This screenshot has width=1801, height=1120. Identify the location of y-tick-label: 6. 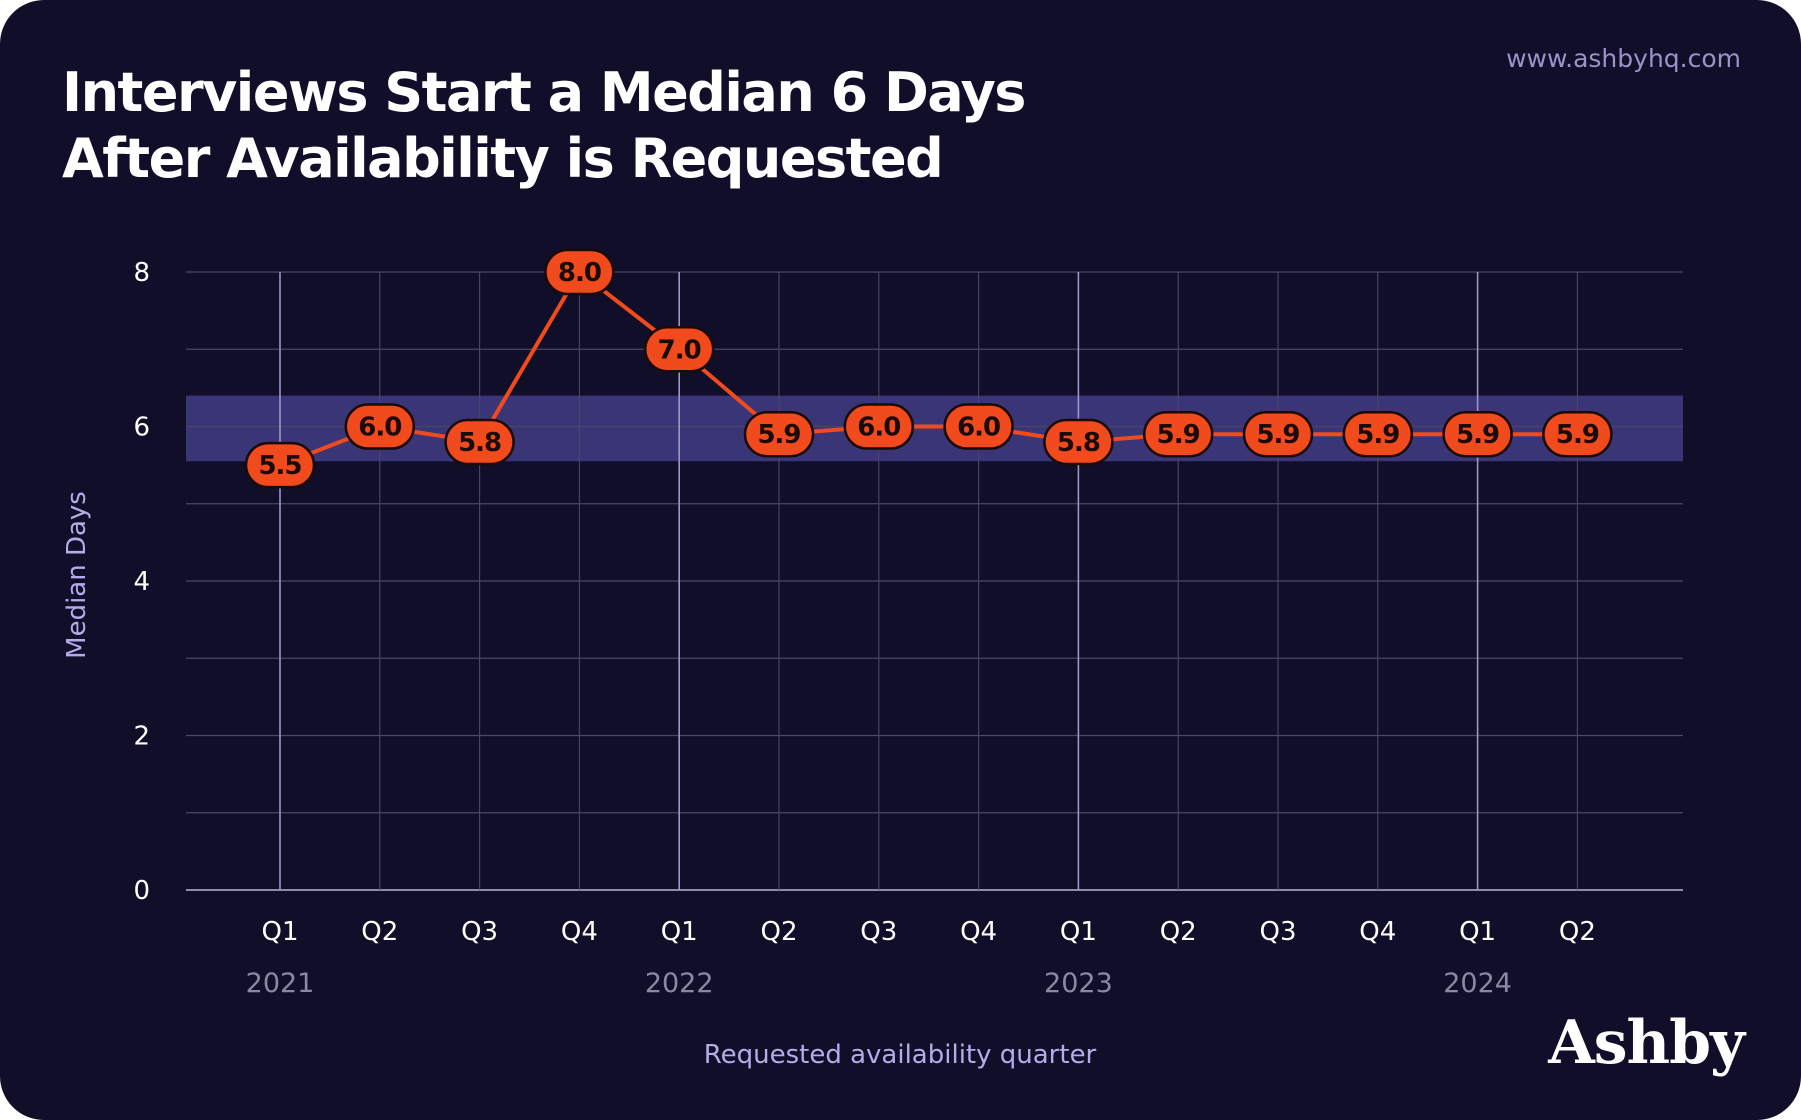
(141, 428).